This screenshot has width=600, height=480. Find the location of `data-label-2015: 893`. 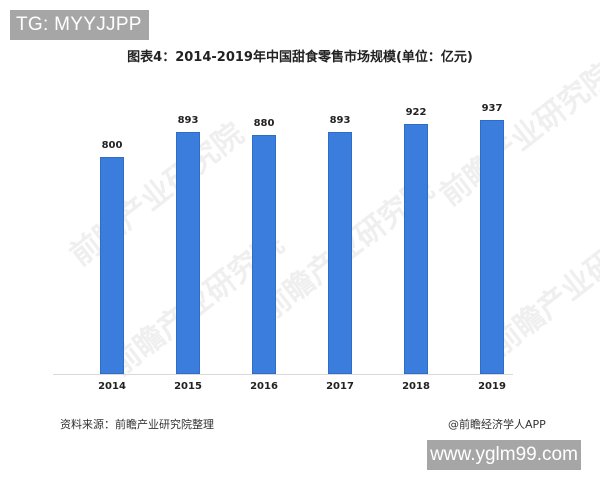

data-label-2015: 893 is located at coordinates (188, 120).